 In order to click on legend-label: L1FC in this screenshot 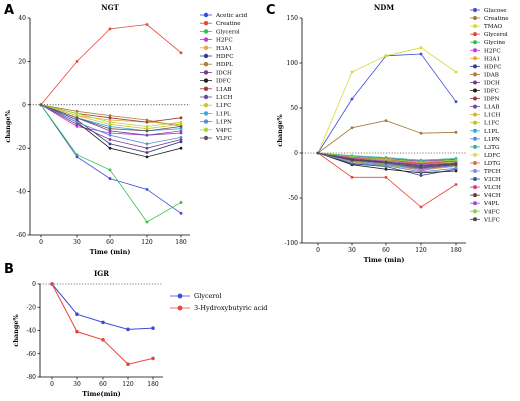, I will do `click(223, 106)`.